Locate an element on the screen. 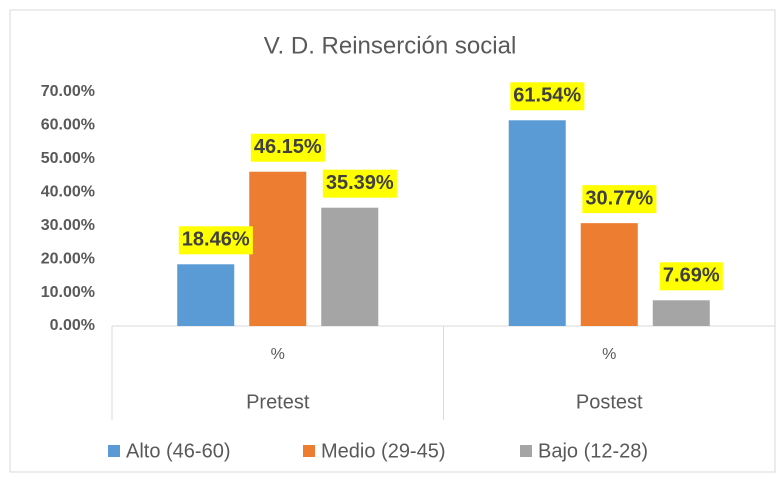 This screenshot has width=782, height=477. legend-label: Alto (46-60) is located at coordinates (178, 451).